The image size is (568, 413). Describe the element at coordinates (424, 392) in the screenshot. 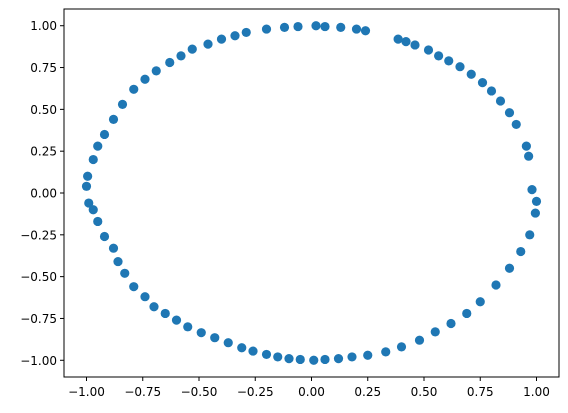

I see `x-tick-label: 0.50` at that location.